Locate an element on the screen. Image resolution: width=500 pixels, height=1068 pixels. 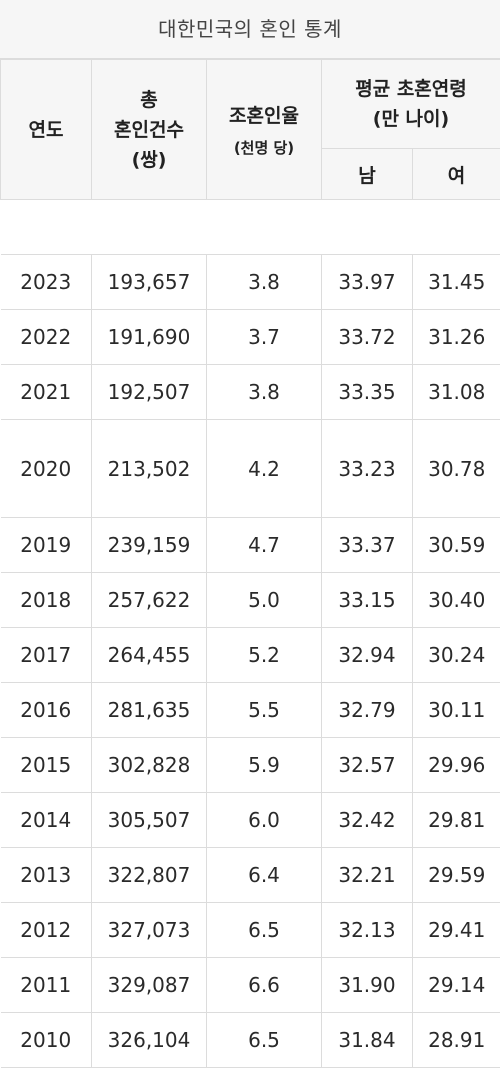
cell-year: 2014 is located at coordinates (46, 820).